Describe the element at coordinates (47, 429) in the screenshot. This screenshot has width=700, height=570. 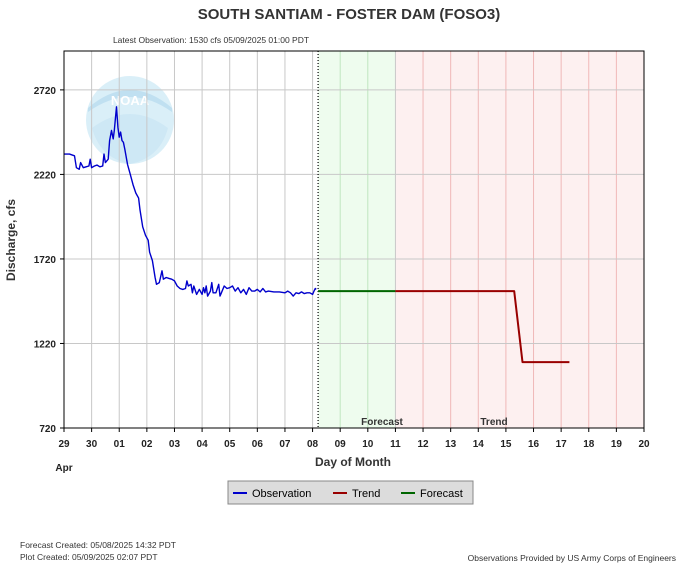
I see `y-tick-label: 720` at that location.